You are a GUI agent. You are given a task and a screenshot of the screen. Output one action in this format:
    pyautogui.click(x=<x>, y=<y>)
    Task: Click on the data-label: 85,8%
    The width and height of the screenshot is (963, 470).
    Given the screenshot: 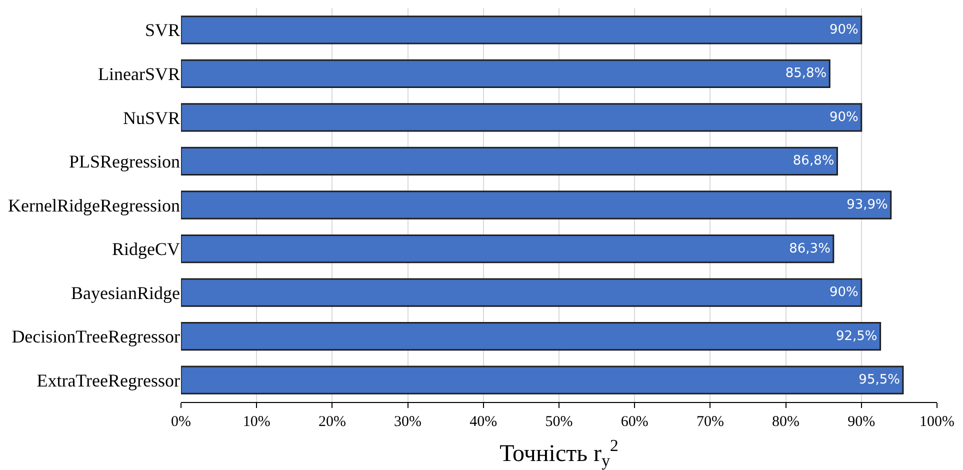 What is the action you would take?
    pyautogui.click(x=806, y=74)
    